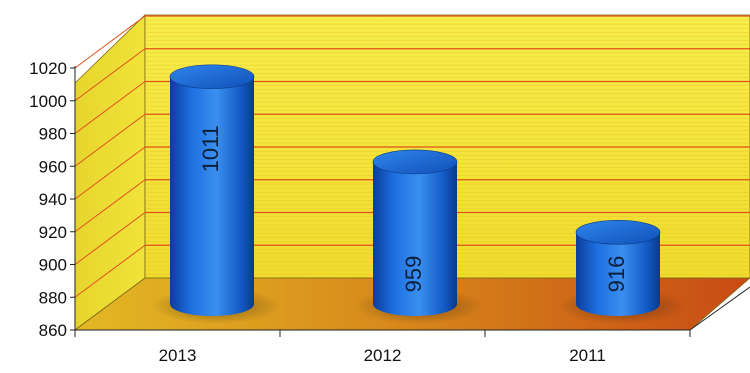 Image resolution: width=750 pixels, height=373 pixels. I want to click on x-tick-label: 2013, so click(178, 355).